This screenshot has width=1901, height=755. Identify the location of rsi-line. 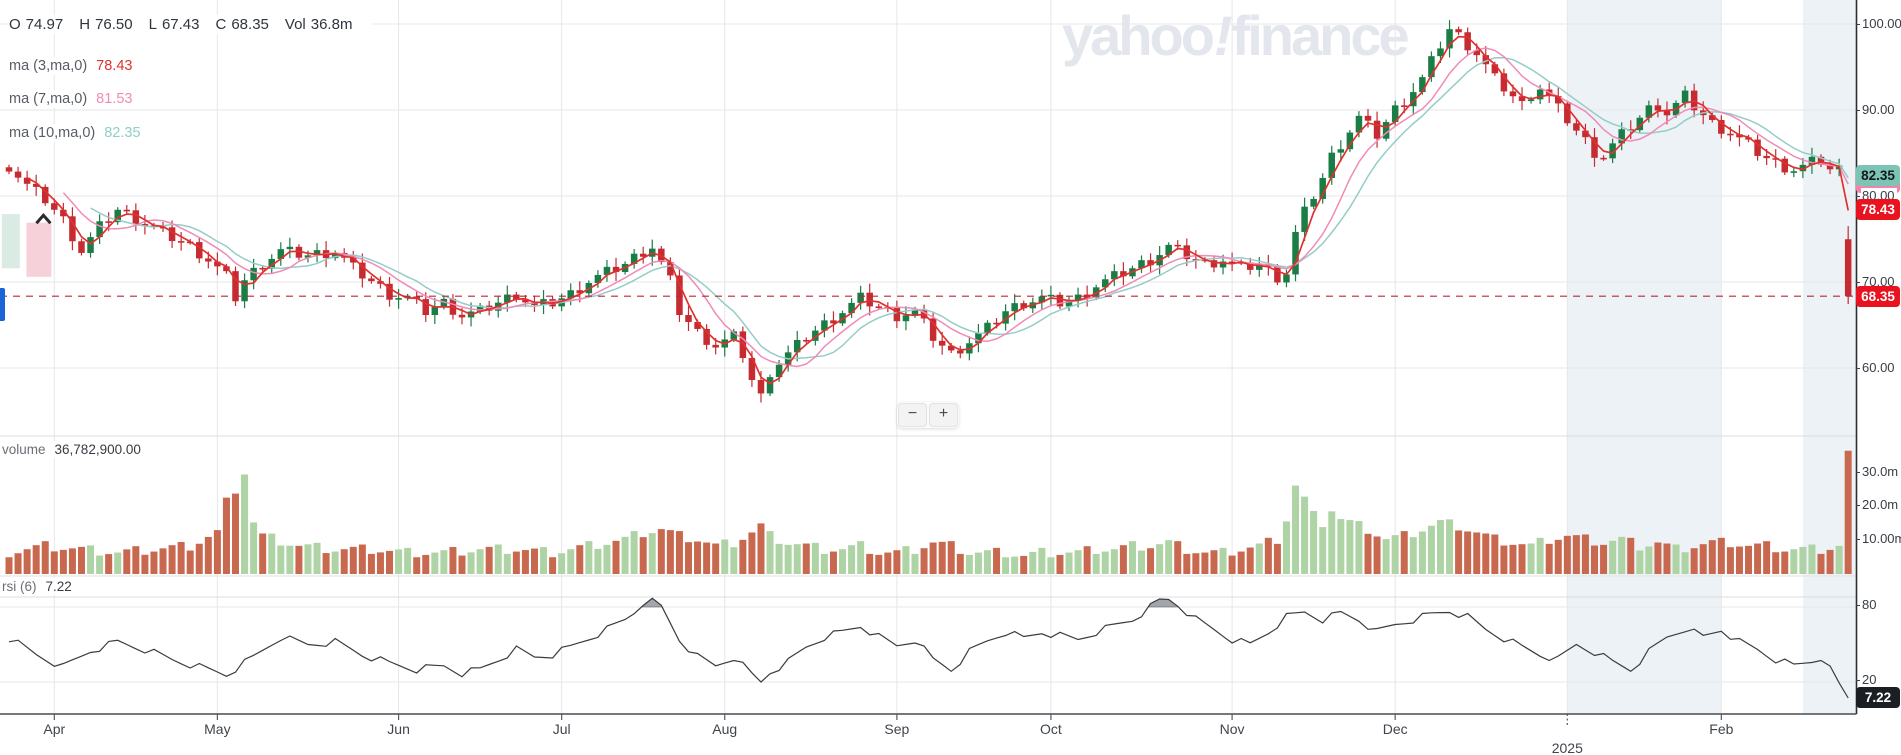
(928, 648).